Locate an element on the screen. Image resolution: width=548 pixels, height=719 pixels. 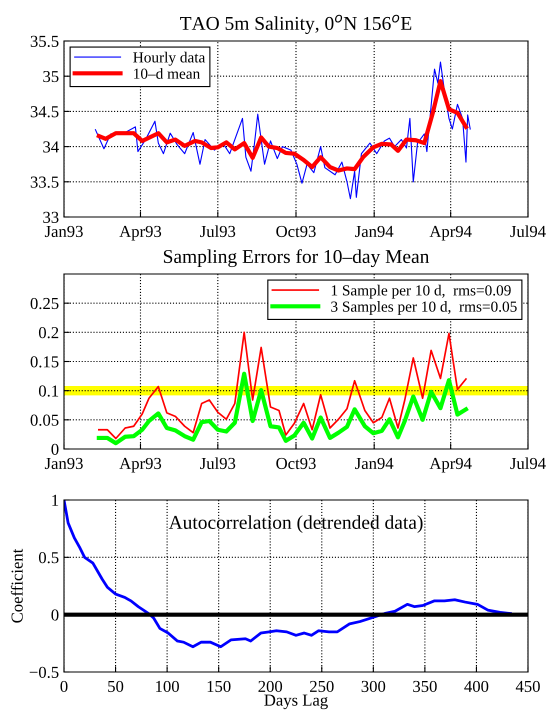
x-tick-label: 250 is located at coordinates (322, 686).